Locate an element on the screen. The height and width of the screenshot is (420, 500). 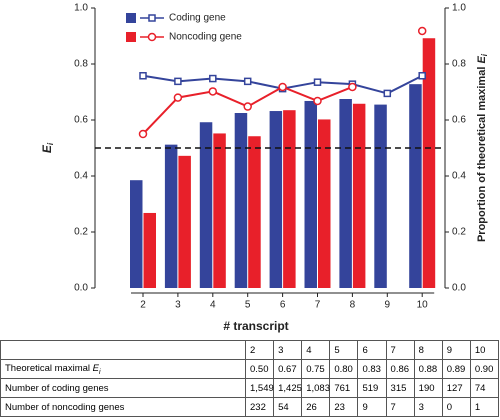
y-label-var: E is located at coordinates (47, 148).